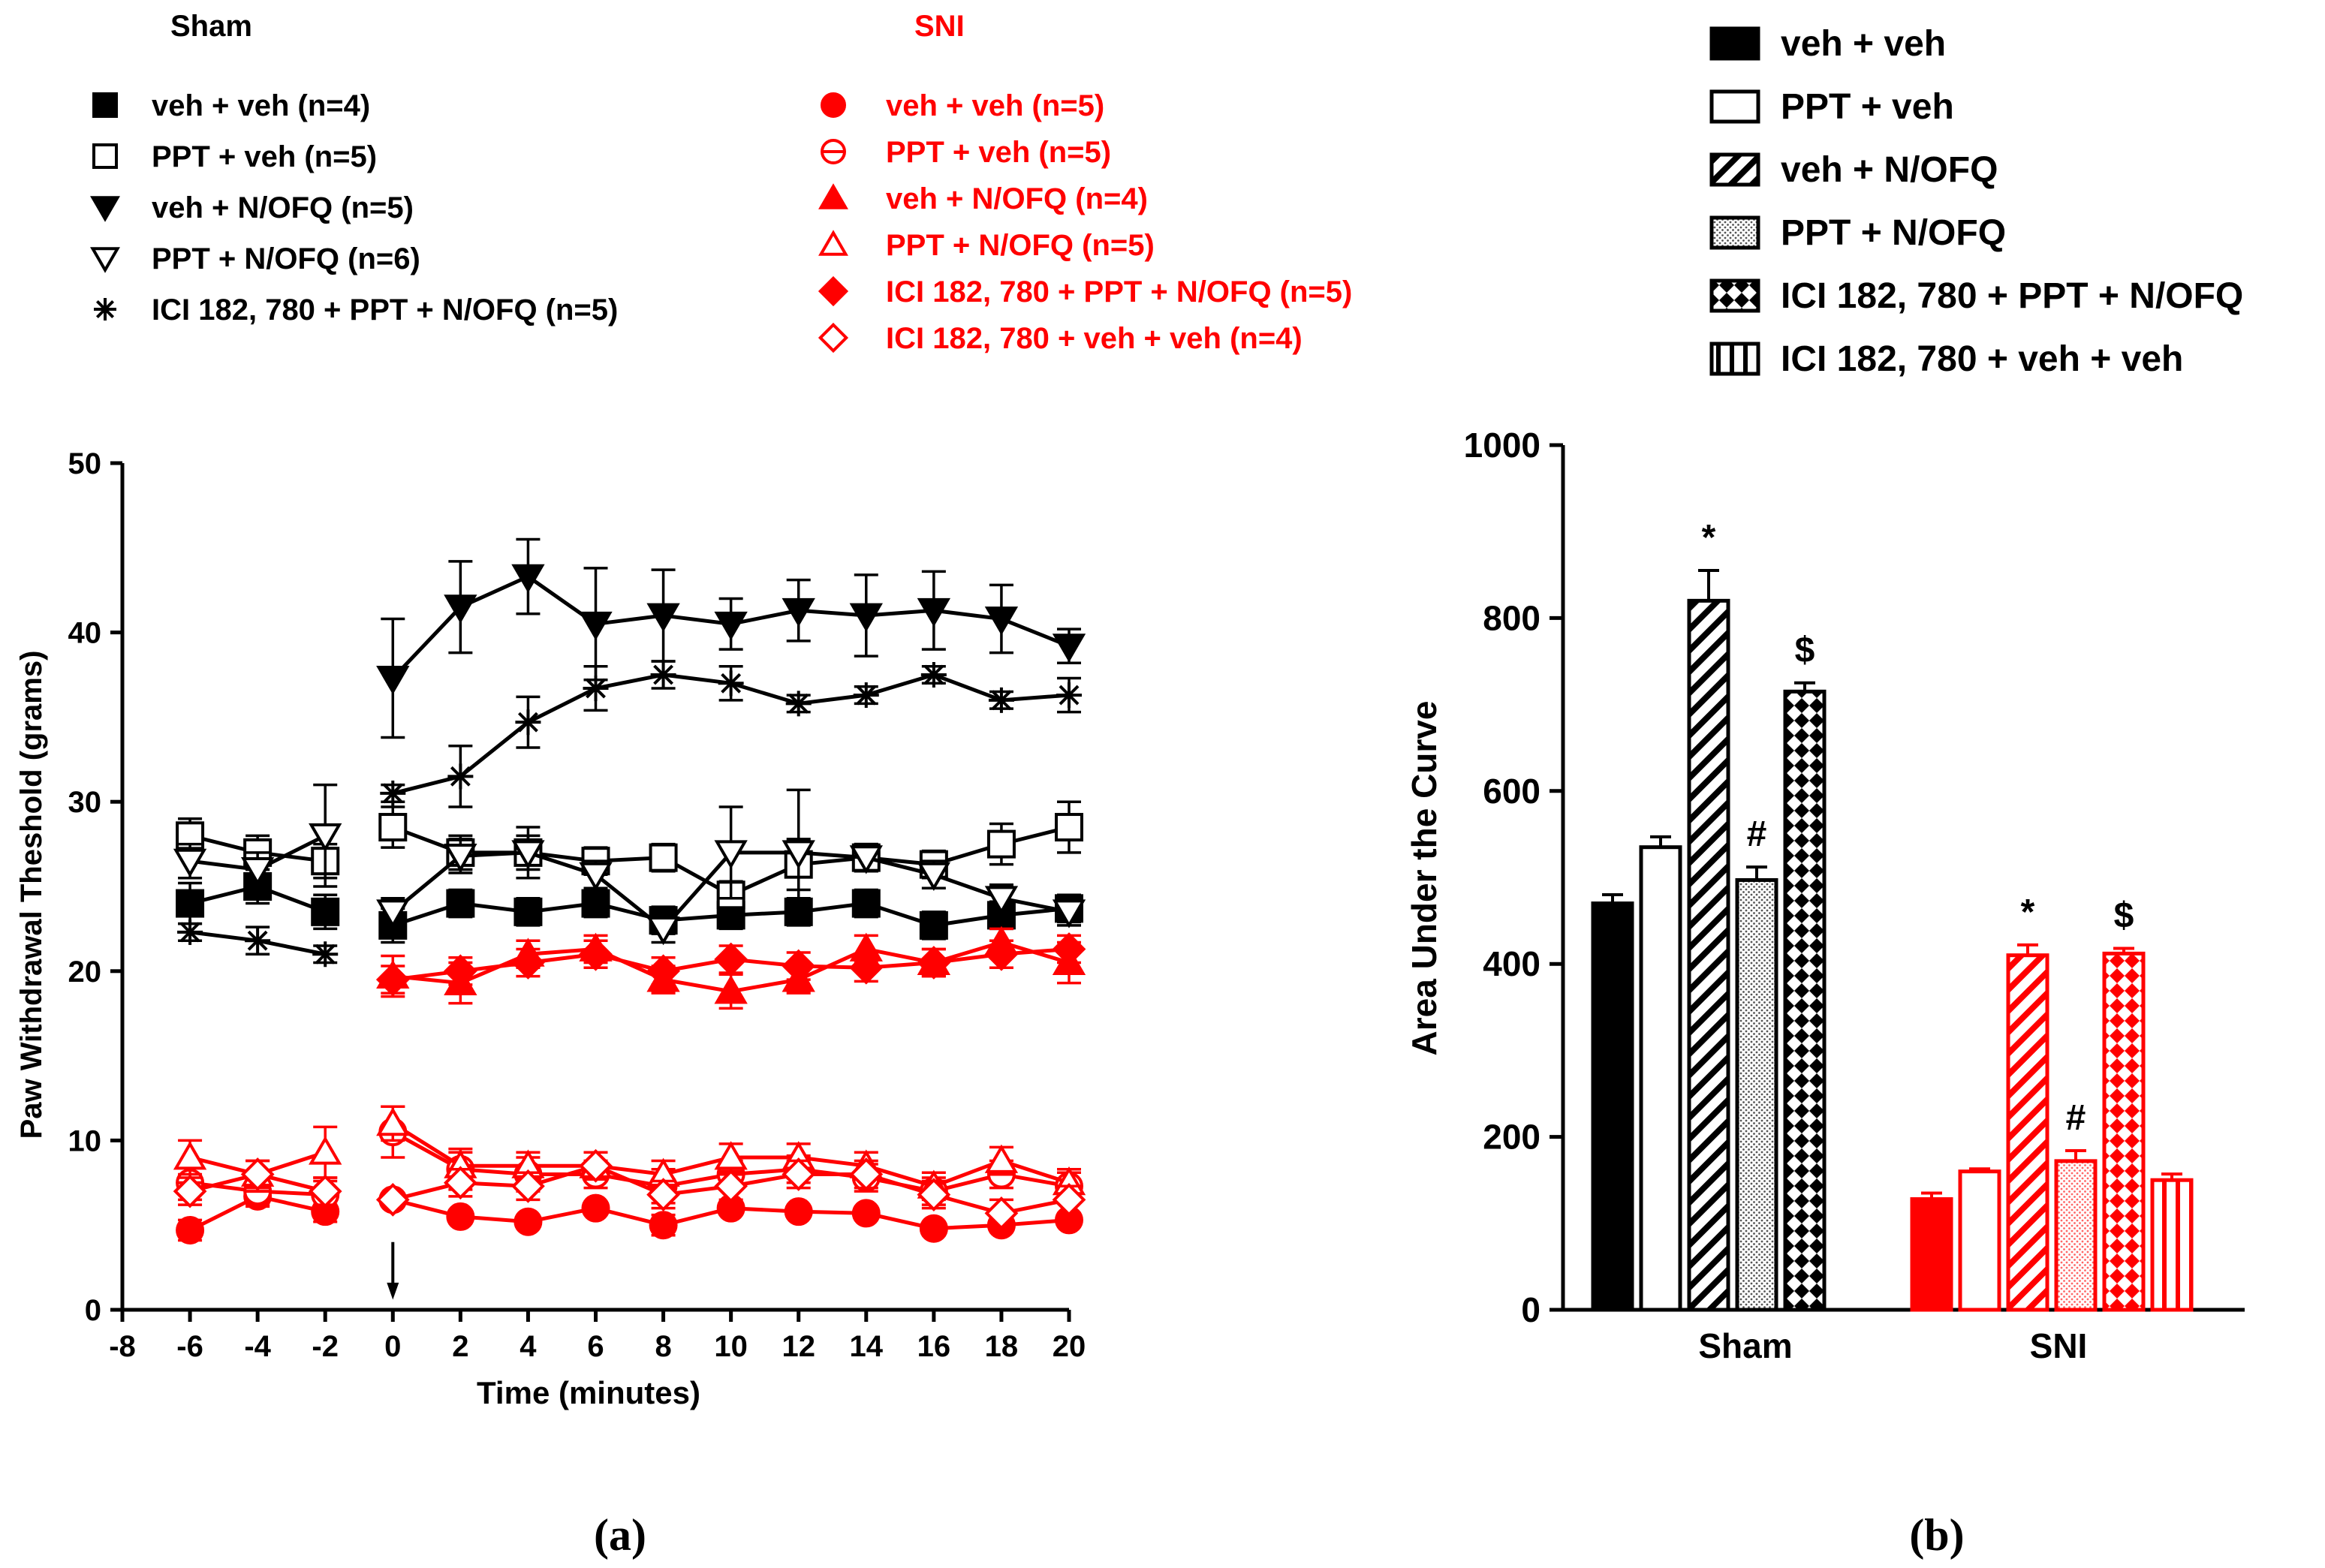 Image resolution: width=2325 pixels, height=1568 pixels. What do you see at coordinates (393, 1291) in the screenshot?
I see `injection-arrow-head` at bounding box center [393, 1291].